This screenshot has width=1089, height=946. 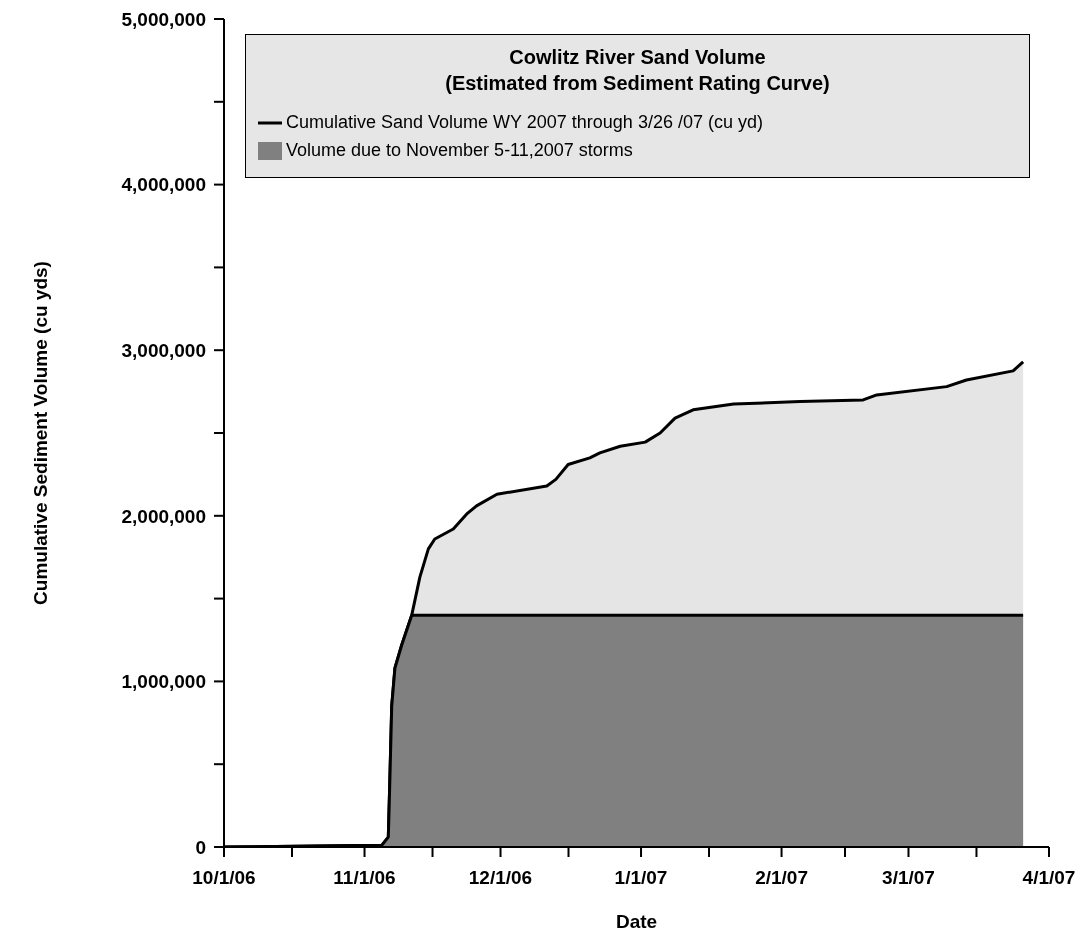 I want to click on x-tick-label: 11/1/06, so click(x=364, y=878).